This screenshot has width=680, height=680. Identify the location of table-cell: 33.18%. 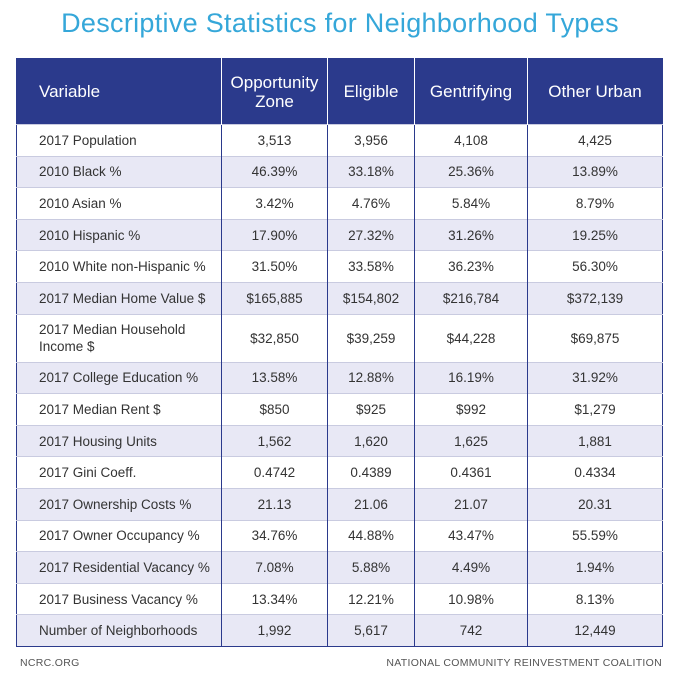
(371, 171).